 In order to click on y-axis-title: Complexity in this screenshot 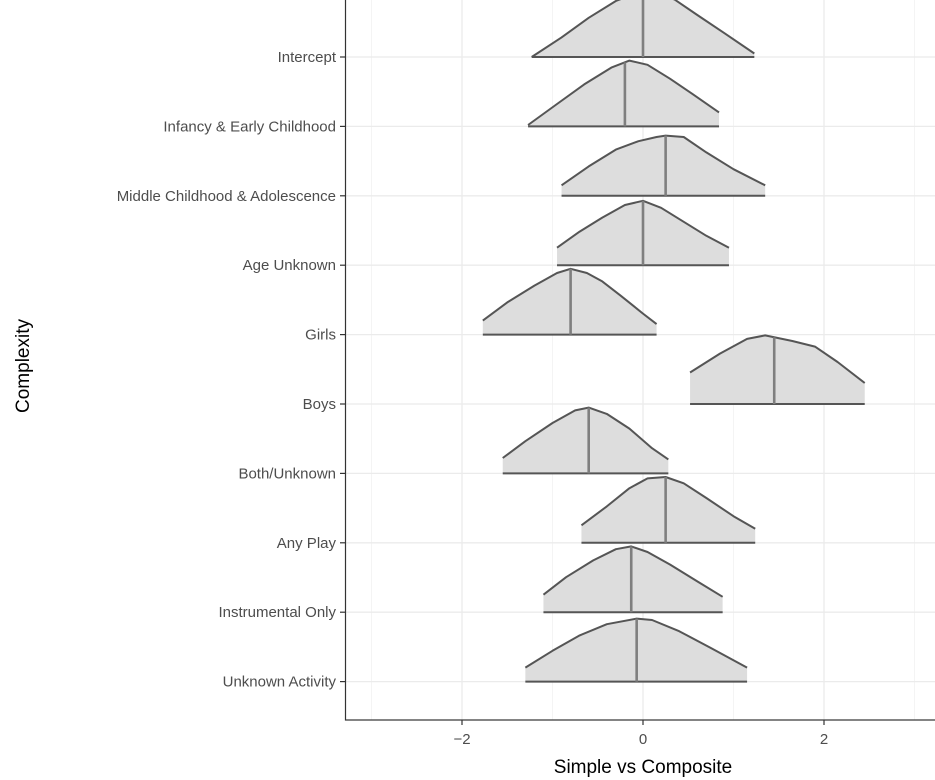, I will do `click(23, 366)`.